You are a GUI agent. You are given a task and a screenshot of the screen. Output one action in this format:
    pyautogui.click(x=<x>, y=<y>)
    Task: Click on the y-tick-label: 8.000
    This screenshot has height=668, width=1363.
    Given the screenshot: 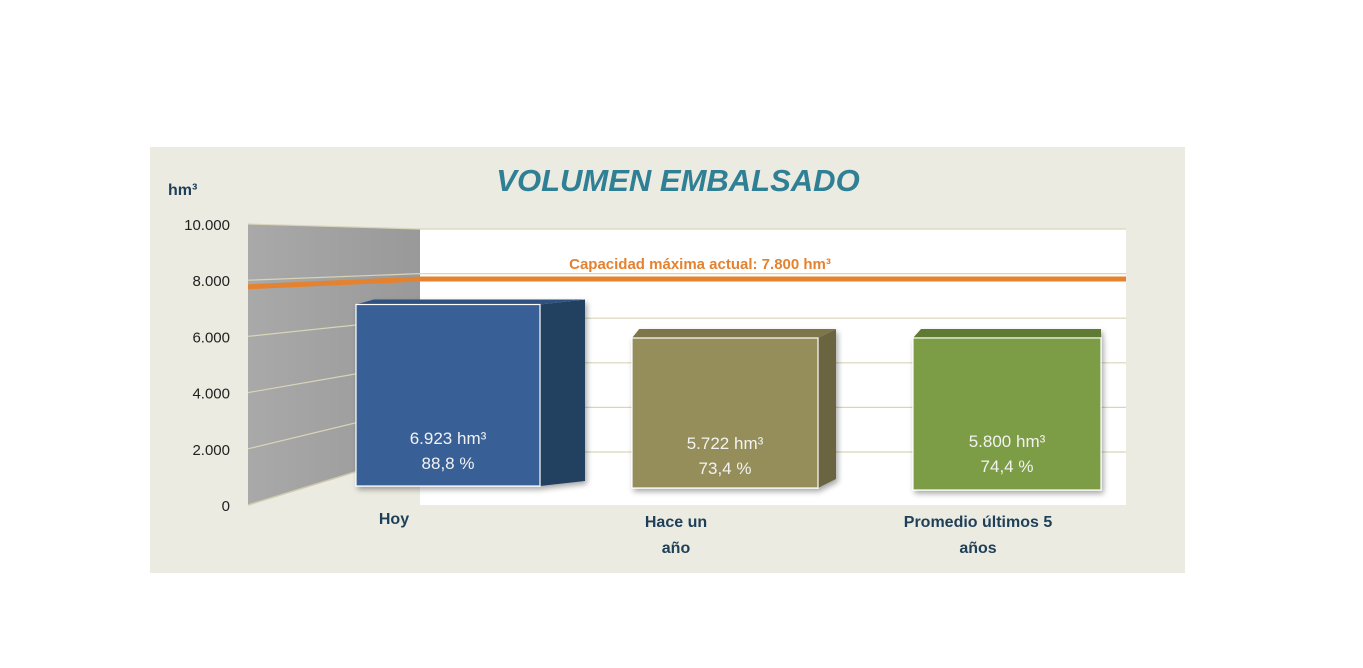 What is the action you would take?
    pyautogui.click(x=211, y=281)
    